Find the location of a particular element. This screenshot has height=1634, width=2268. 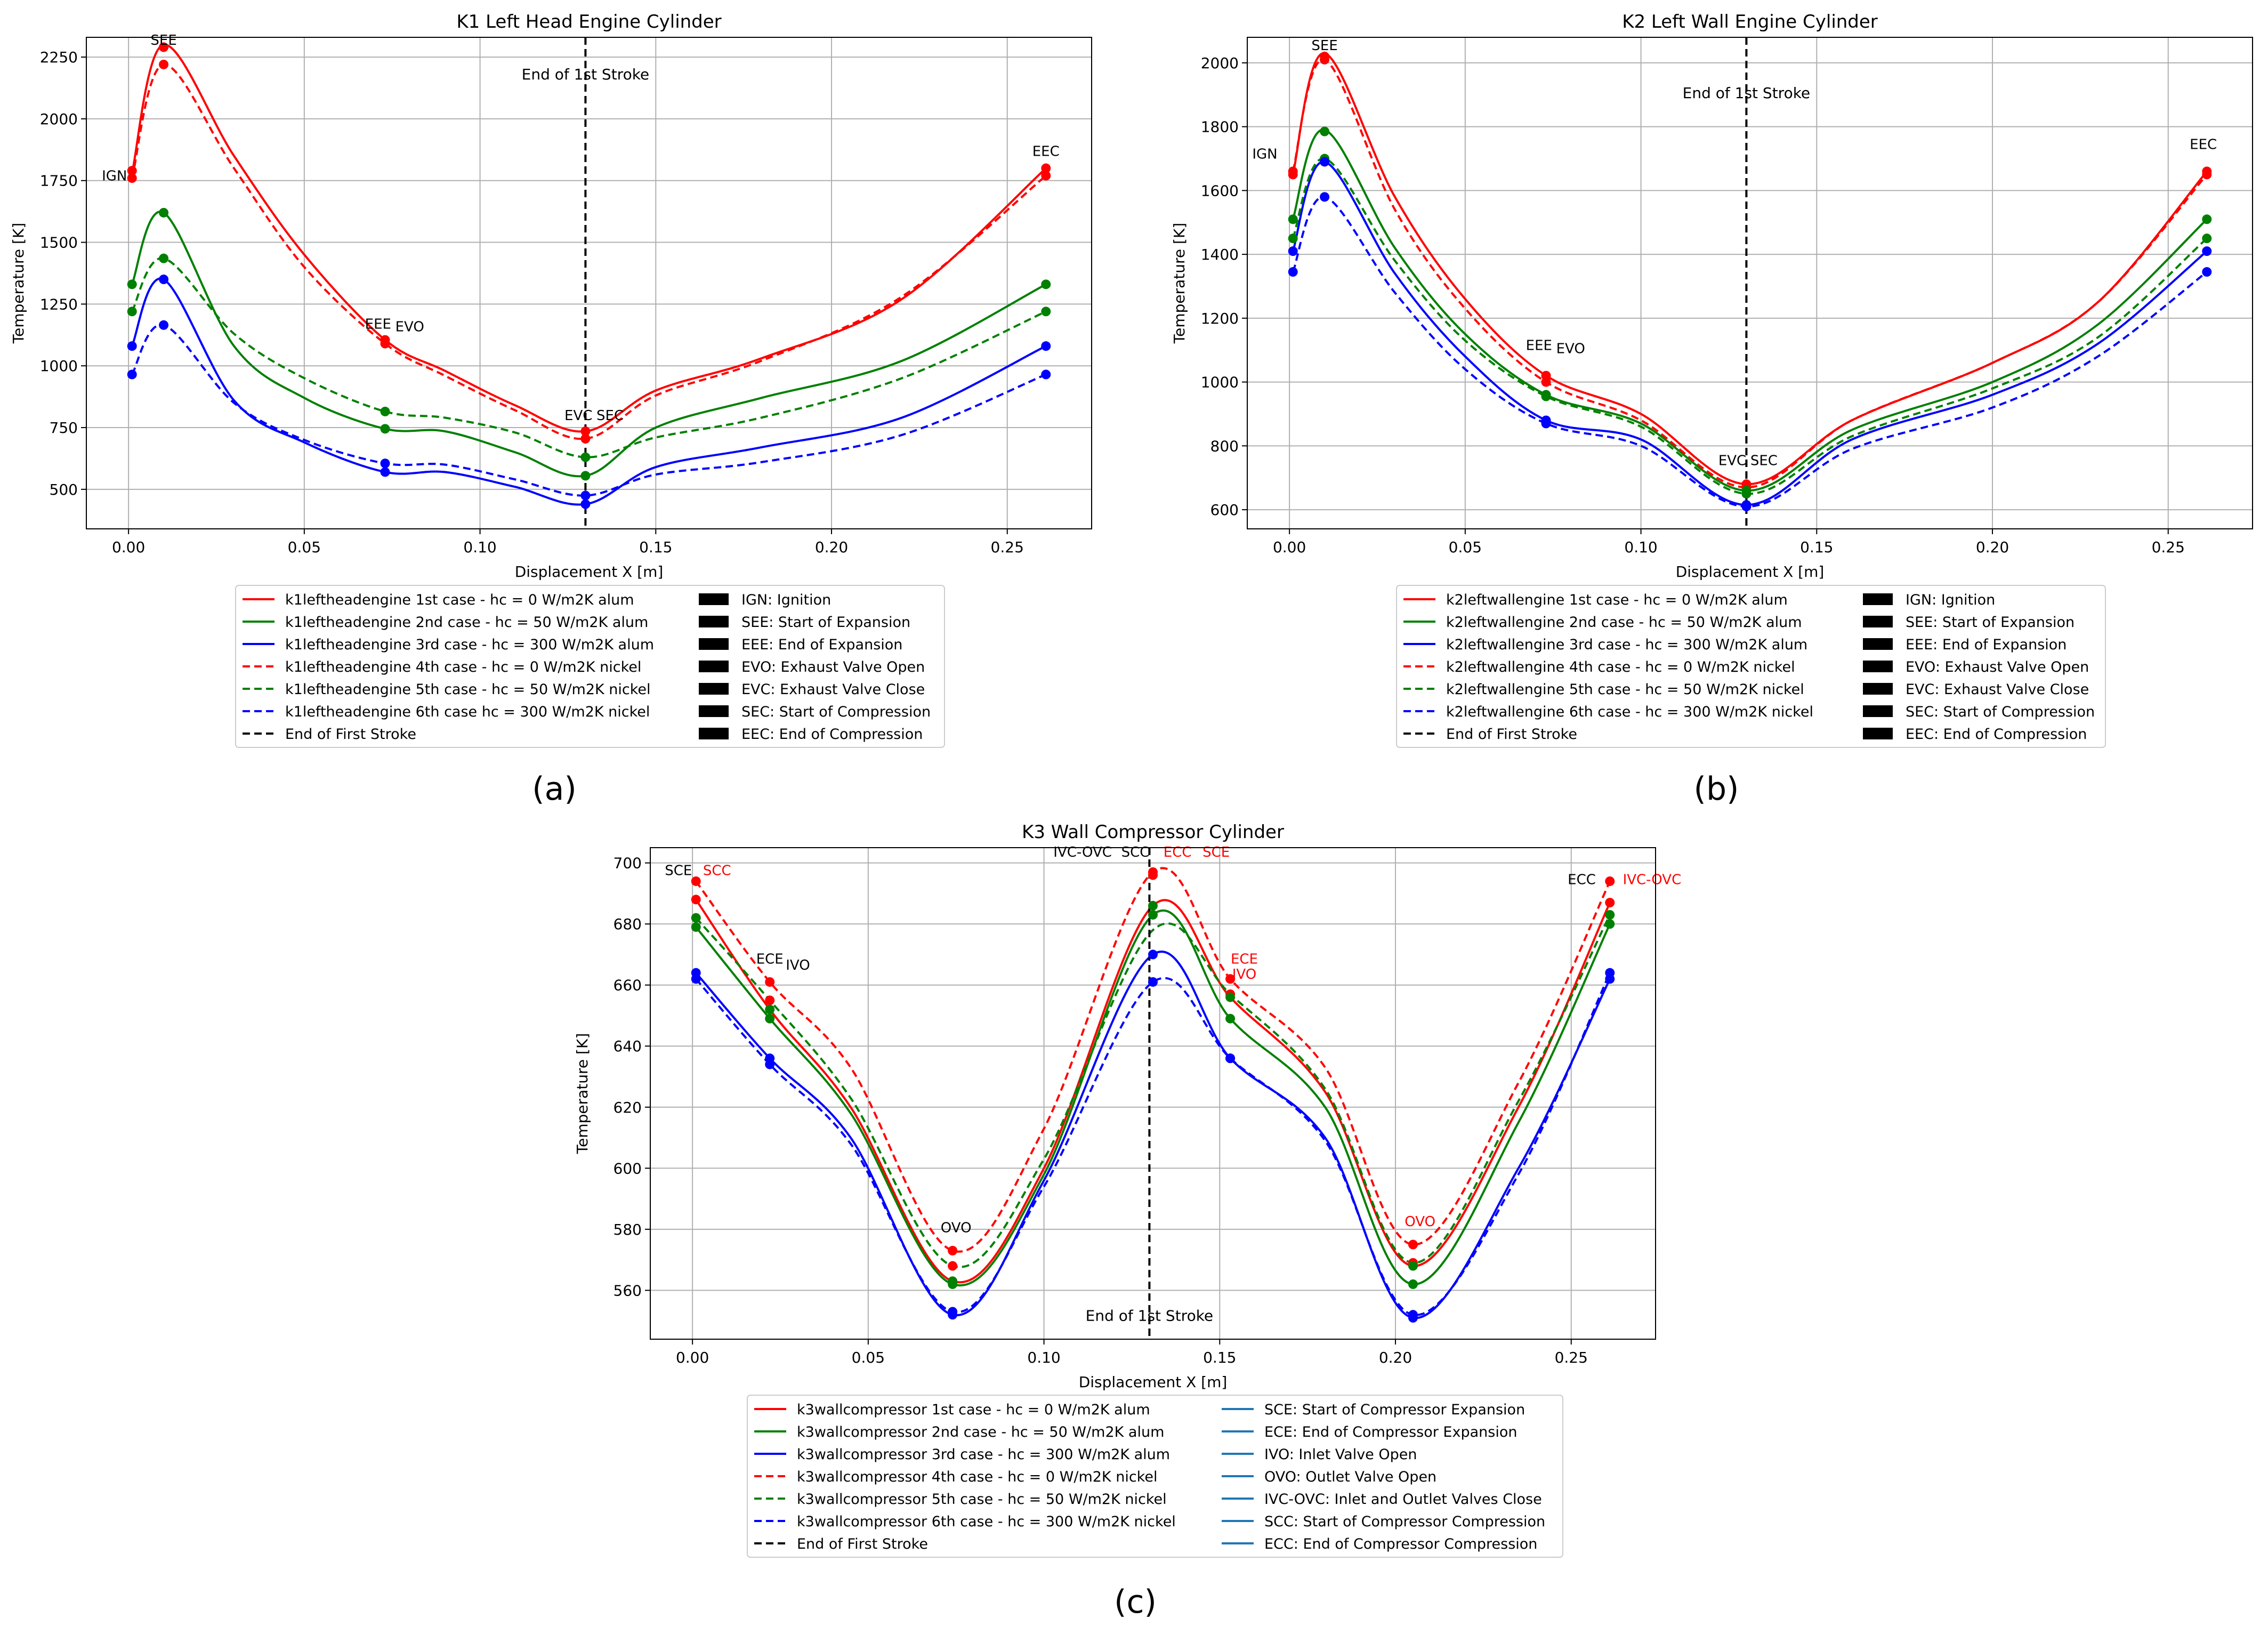

event-annotation: SCC is located at coordinates (717, 871).